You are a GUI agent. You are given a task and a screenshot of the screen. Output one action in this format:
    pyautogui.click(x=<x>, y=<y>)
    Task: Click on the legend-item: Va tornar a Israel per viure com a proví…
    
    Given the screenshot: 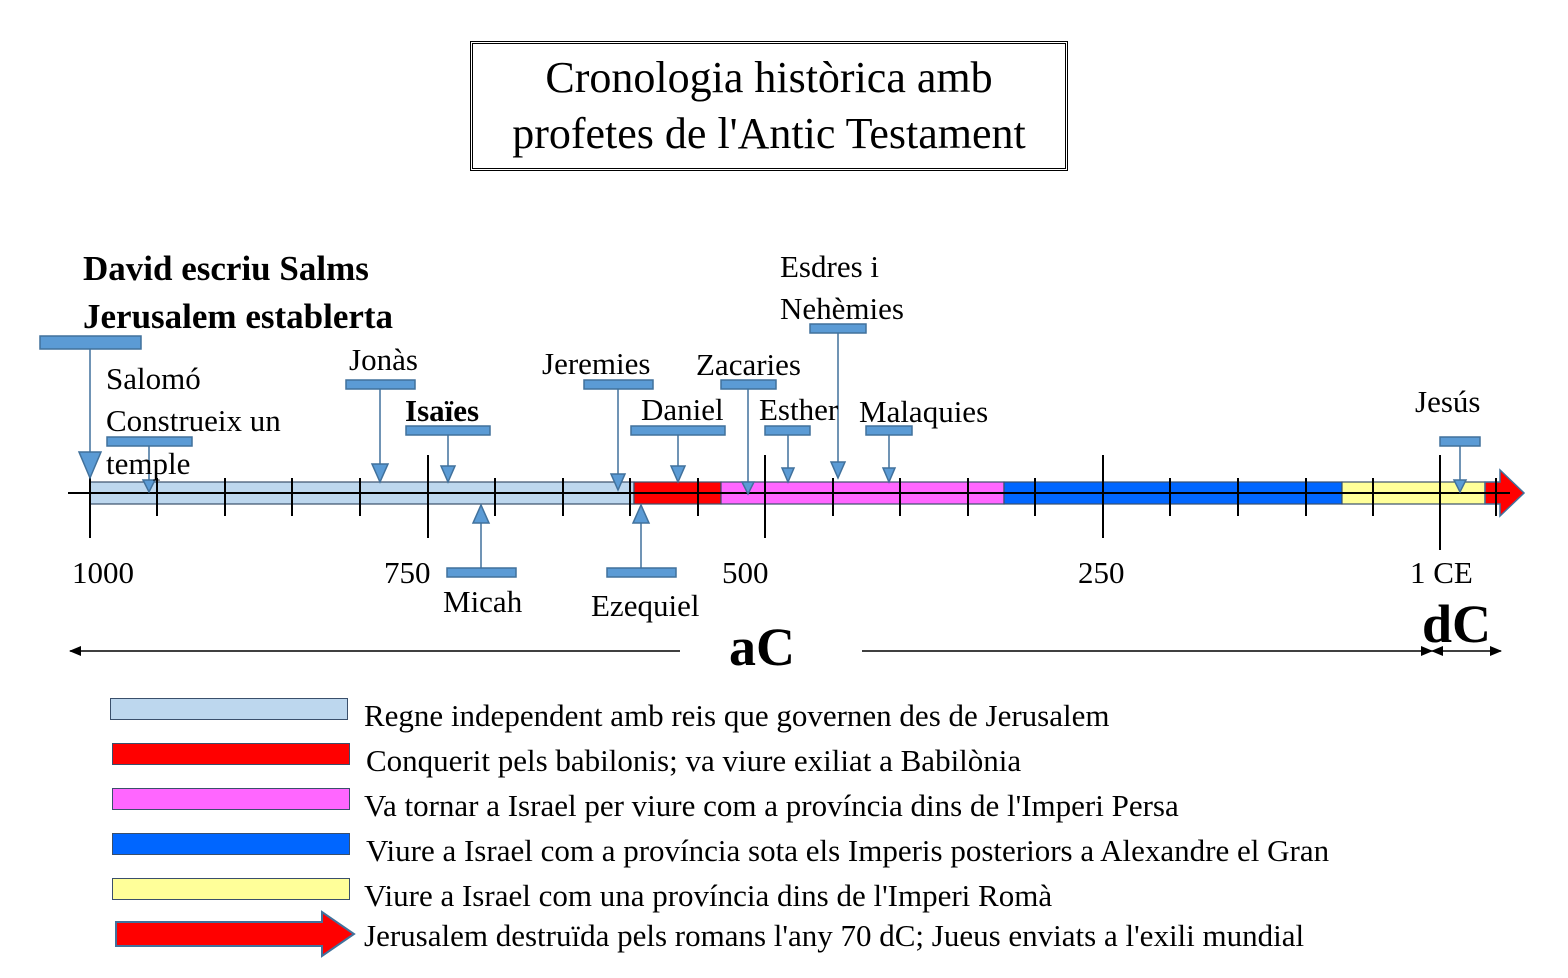 What is the action you would take?
    pyautogui.click(x=830, y=810)
    